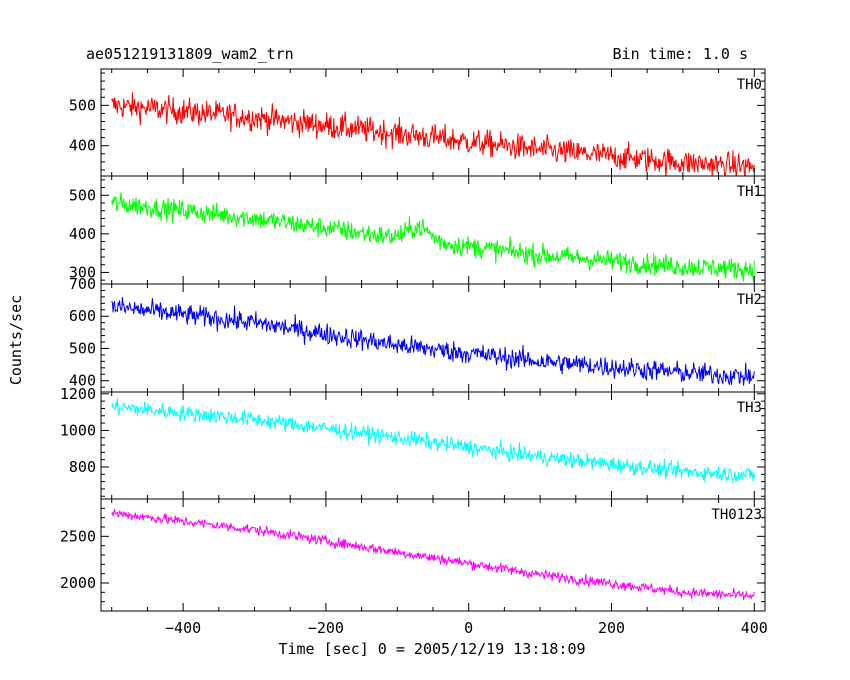 Image resolution: width=850 pixels, height=680 pixels. Describe the element at coordinates (78, 430) in the screenshot. I see `y-tick-label: 1000` at that location.